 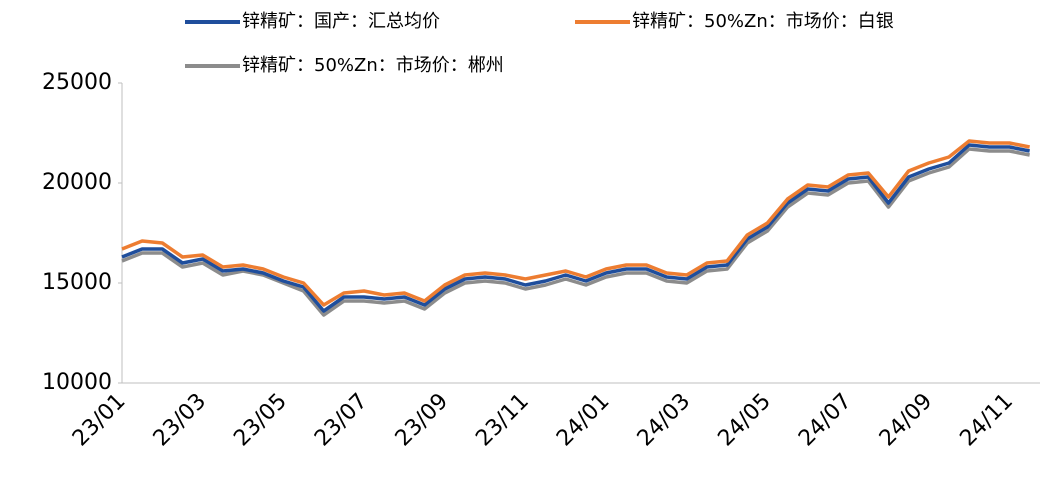 What do you see at coordinates (99, 420) in the screenshot?
I see `x-tick-label: 23/01` at bounding box center [99, 420].